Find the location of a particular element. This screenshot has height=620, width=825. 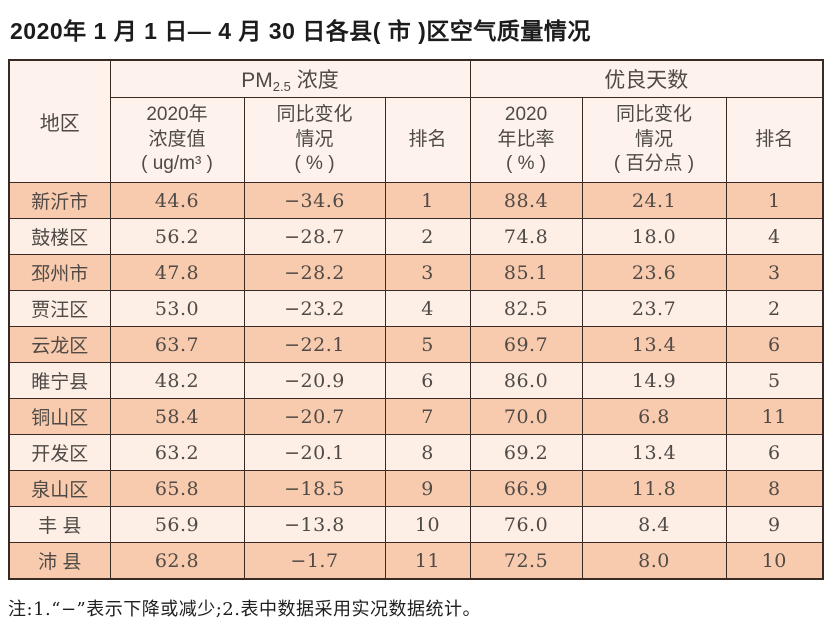

table-row: 睢宁县 48.2 −20.9 6 86.0 14.9 5 is located at coordinates (416, 380).